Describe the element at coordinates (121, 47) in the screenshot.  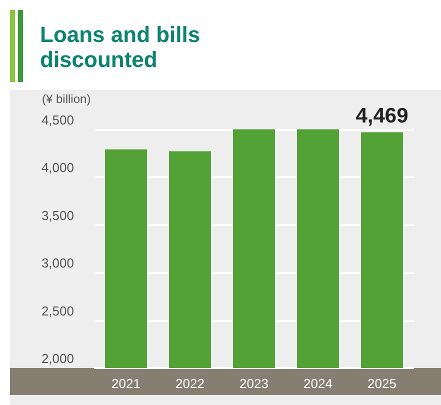
I see `chart-title: Loans and bills discounted` at that location.